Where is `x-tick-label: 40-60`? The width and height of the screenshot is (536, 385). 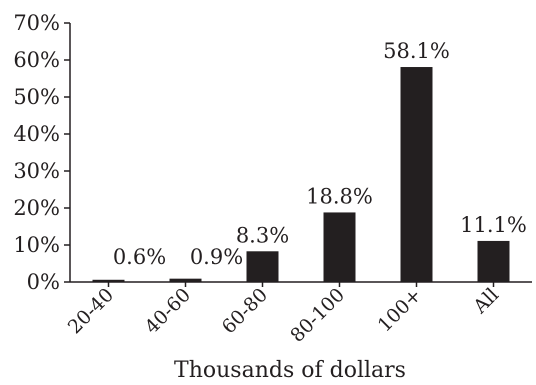
x-tick-label: 40-60 is located at coordinates (168, 311).